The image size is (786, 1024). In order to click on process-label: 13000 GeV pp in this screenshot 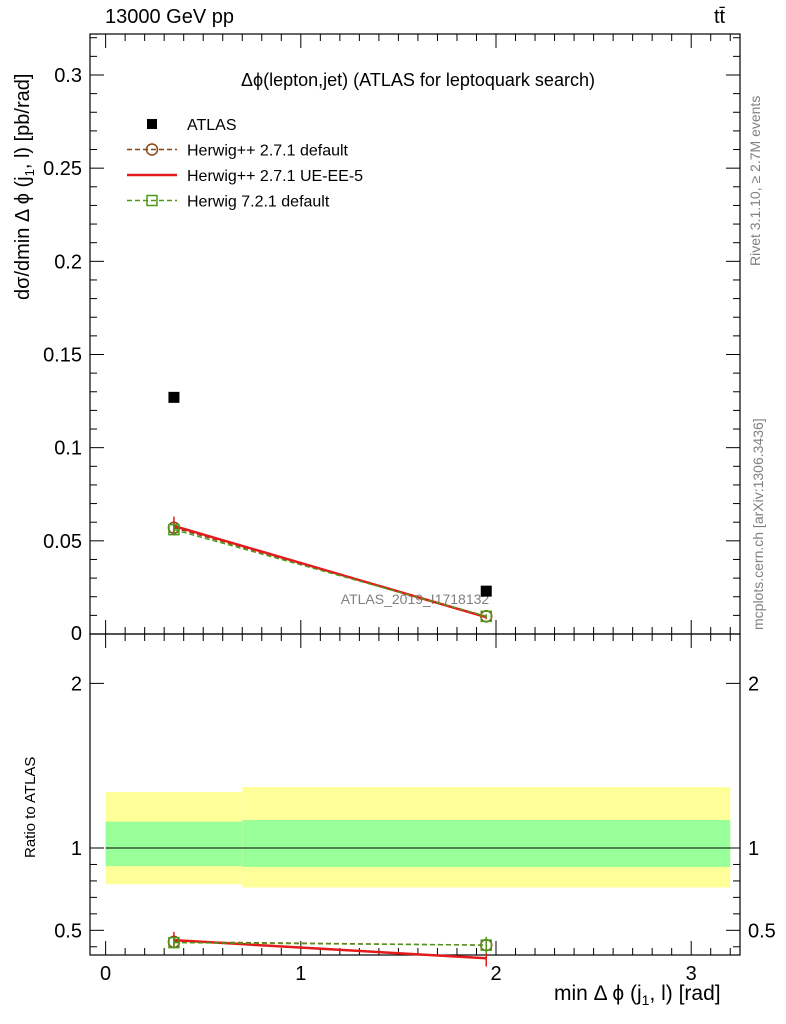, I will do `click(169, 17)`.